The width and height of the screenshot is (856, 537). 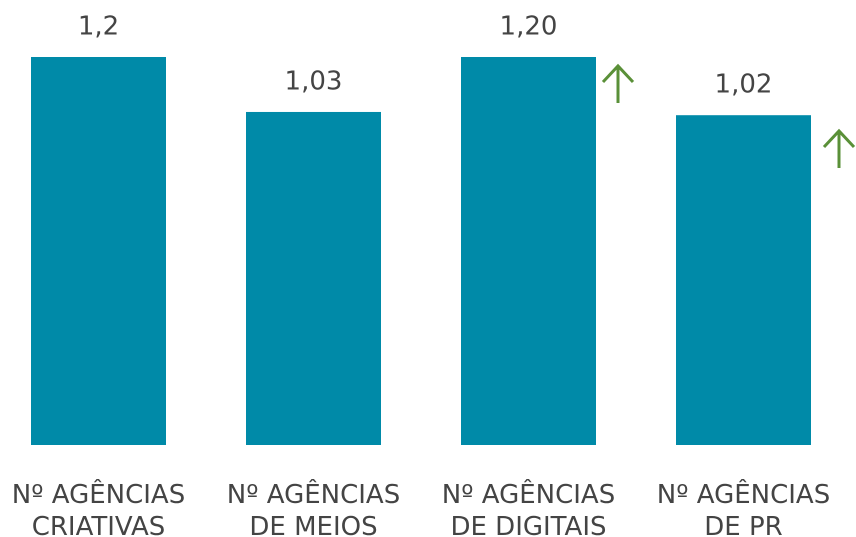 I want to click on x-tick-label: Nº AGÊNCIAS CRIATIVAS, so click(x=98, y=507).